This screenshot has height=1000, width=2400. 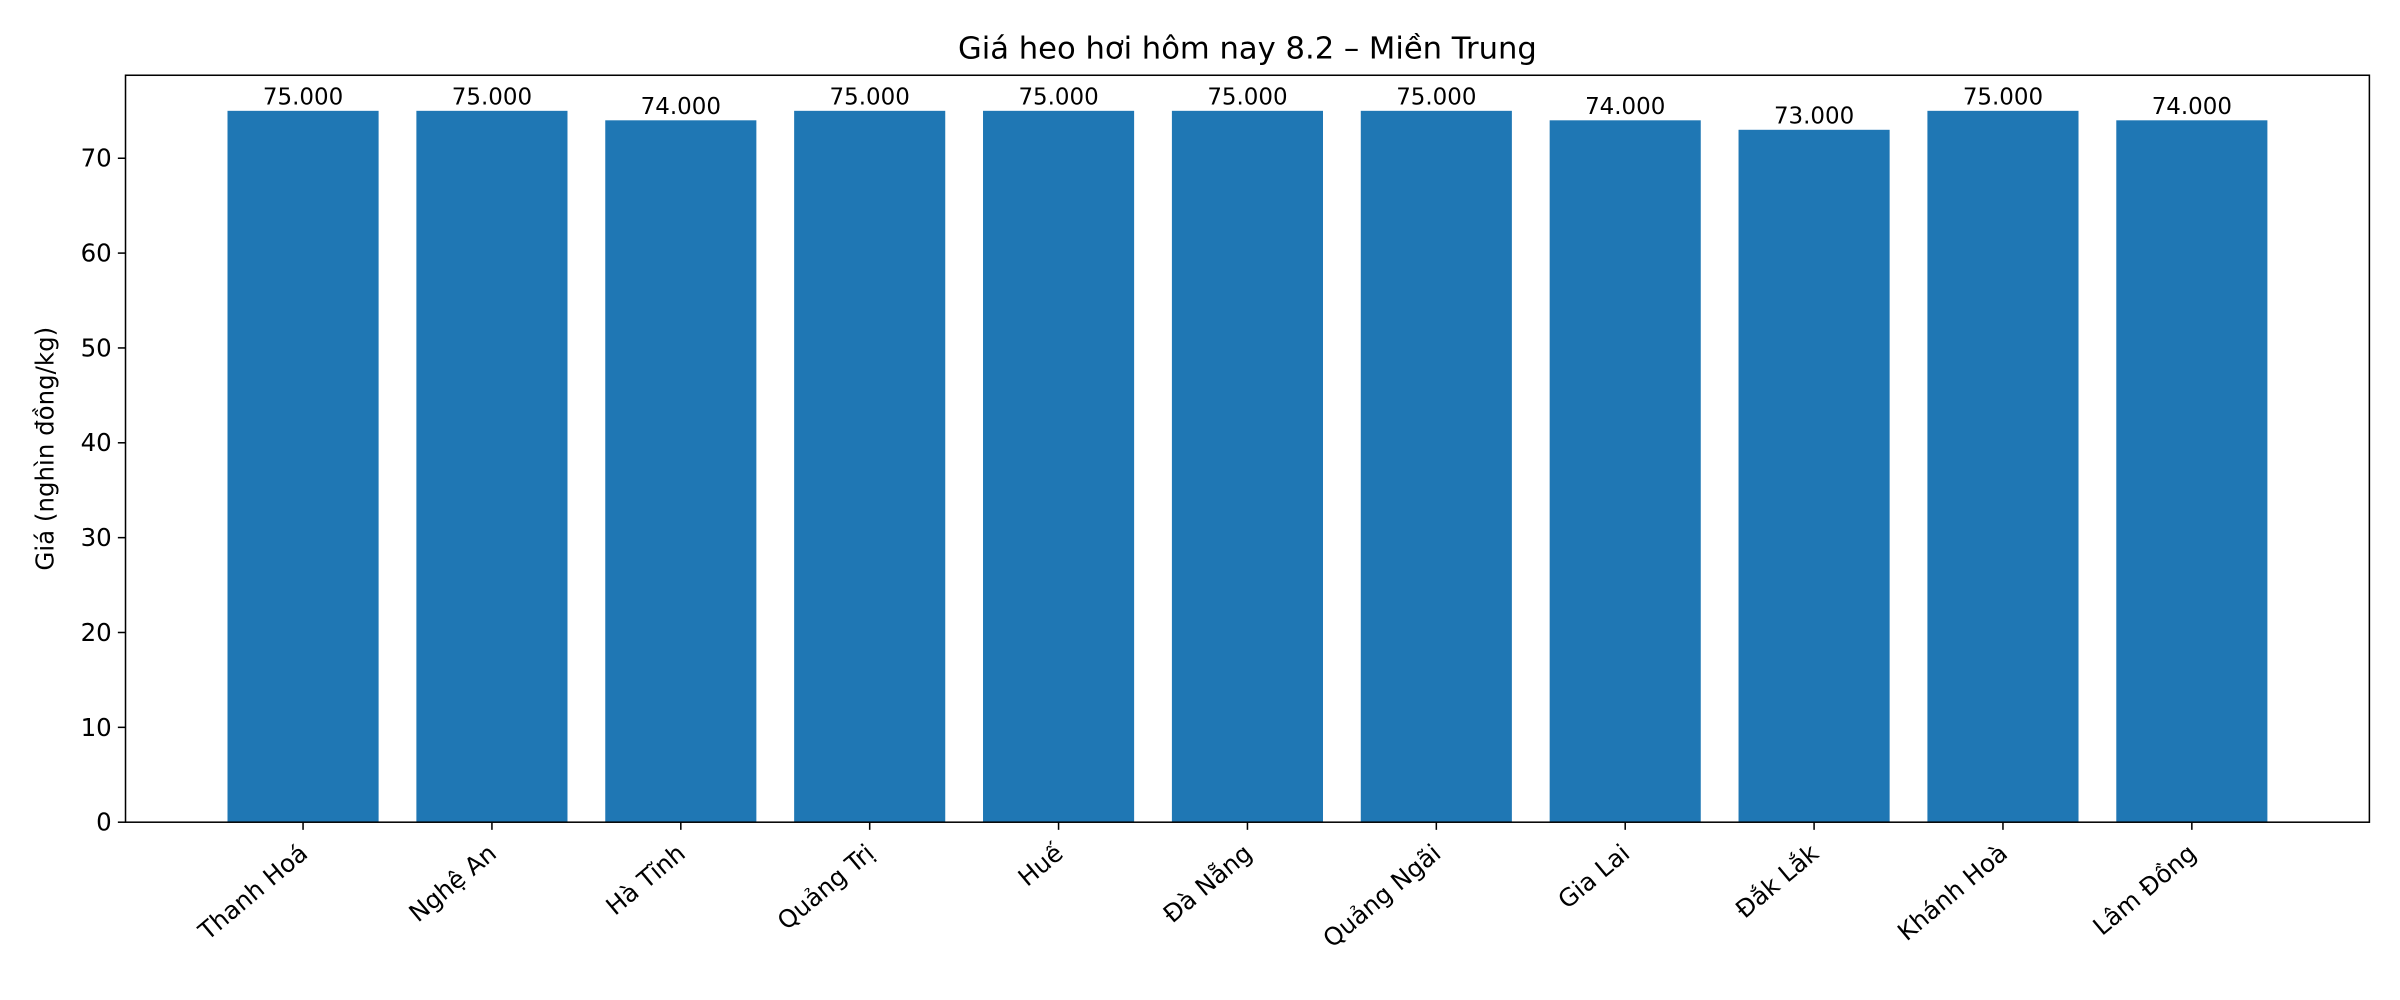 I want to click on y-axis-label: Giá (nghìn đồng/kg), so click(x=45, y=449).